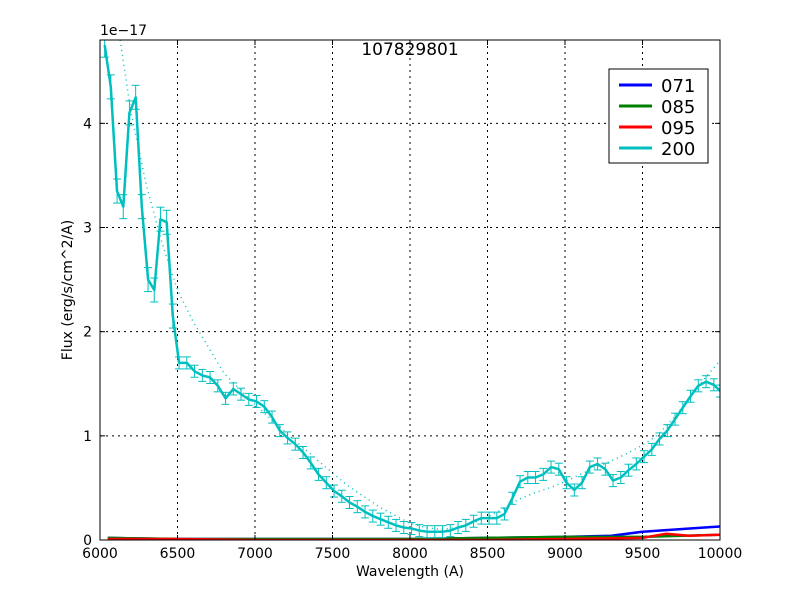 This screenshot has width=800, height=600. I want to click on y-tick-label: 4, so click(87, 124).